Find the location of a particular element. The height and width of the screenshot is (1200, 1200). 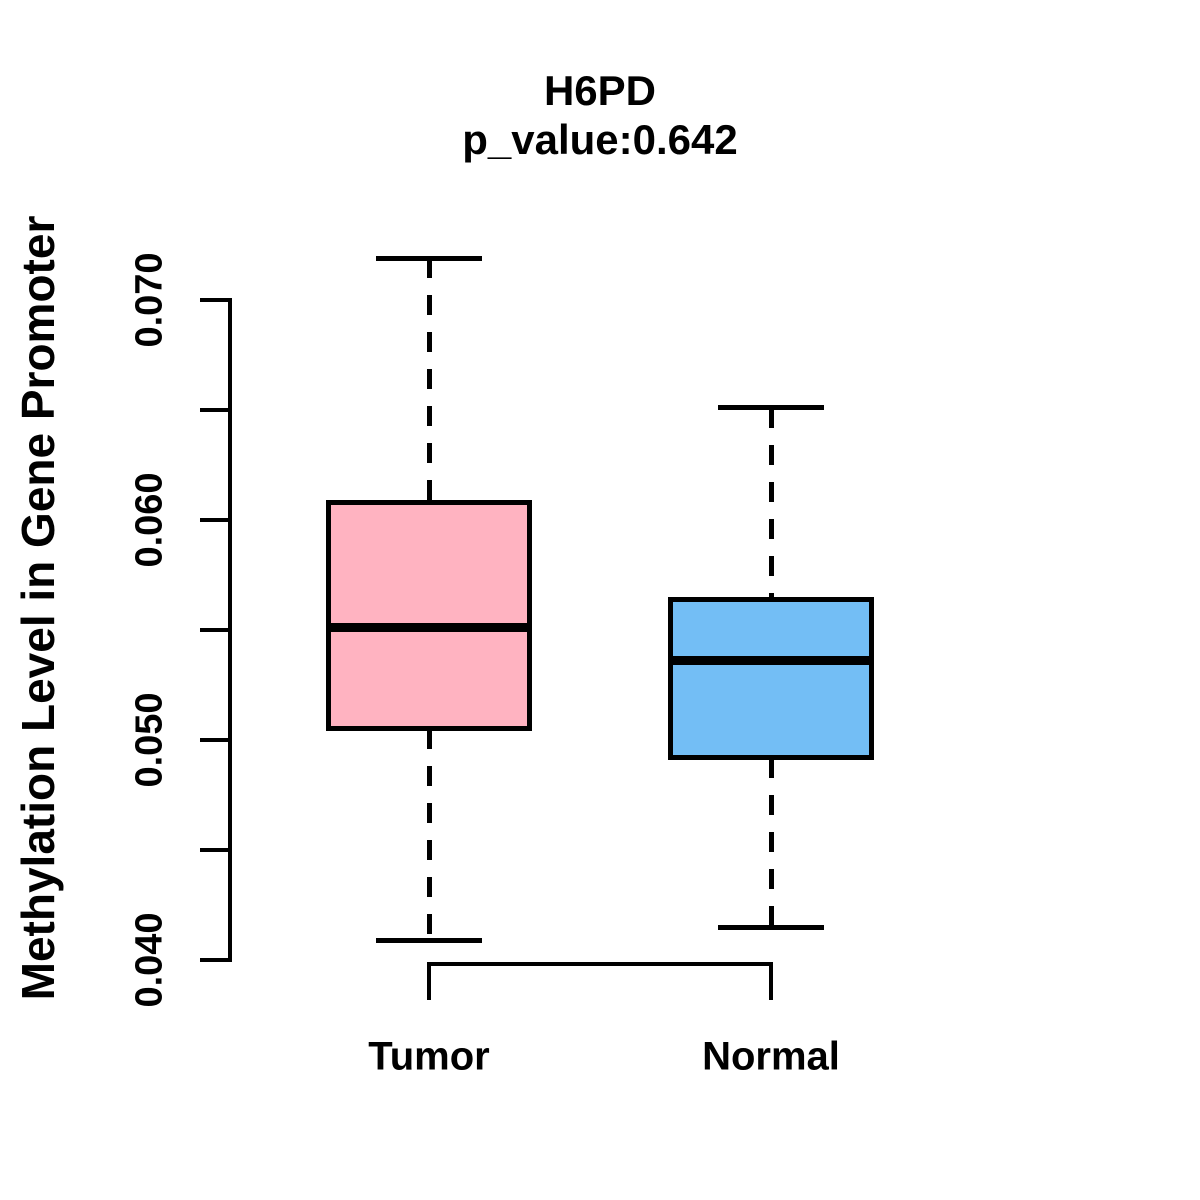

tumor-box is located at coordinates (429, 615).